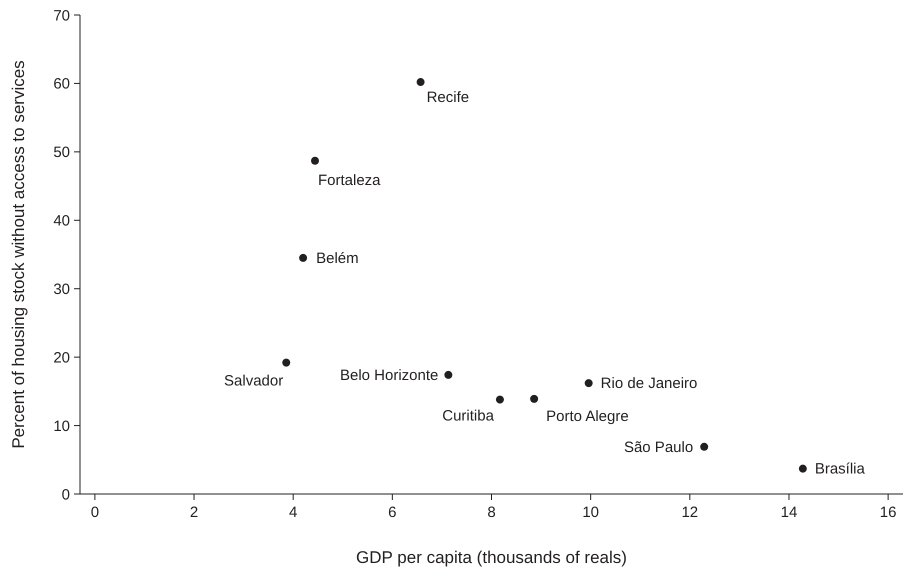  What do you see at coordinates (337, 258) in the screenshot?
I see `annotation: Belém` at bounding box center [337, 258].